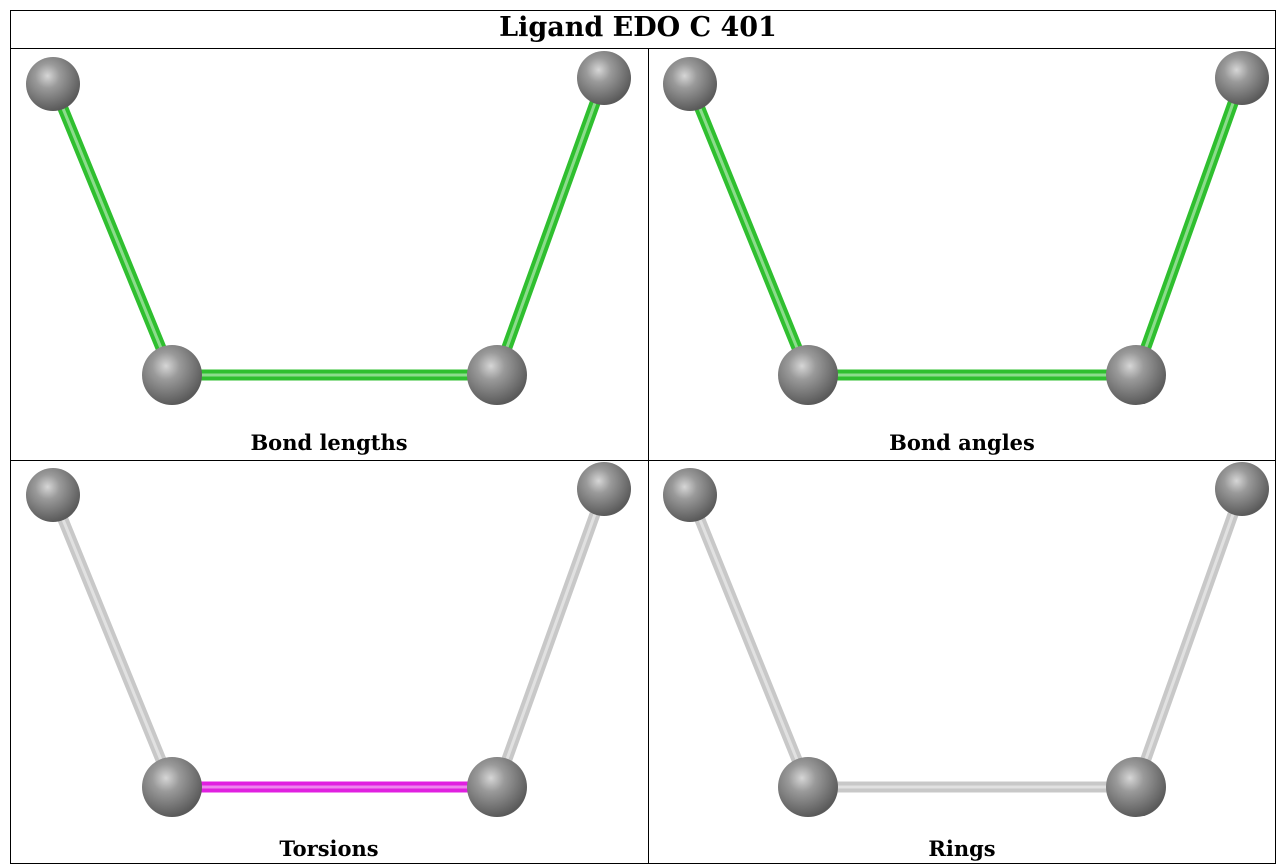 The width and height of the screenshot is (1276, 864). Describe the element at coordinates (962, 442) in the screenshot. I see `caption-bond-angles: Bond angles` at that location.